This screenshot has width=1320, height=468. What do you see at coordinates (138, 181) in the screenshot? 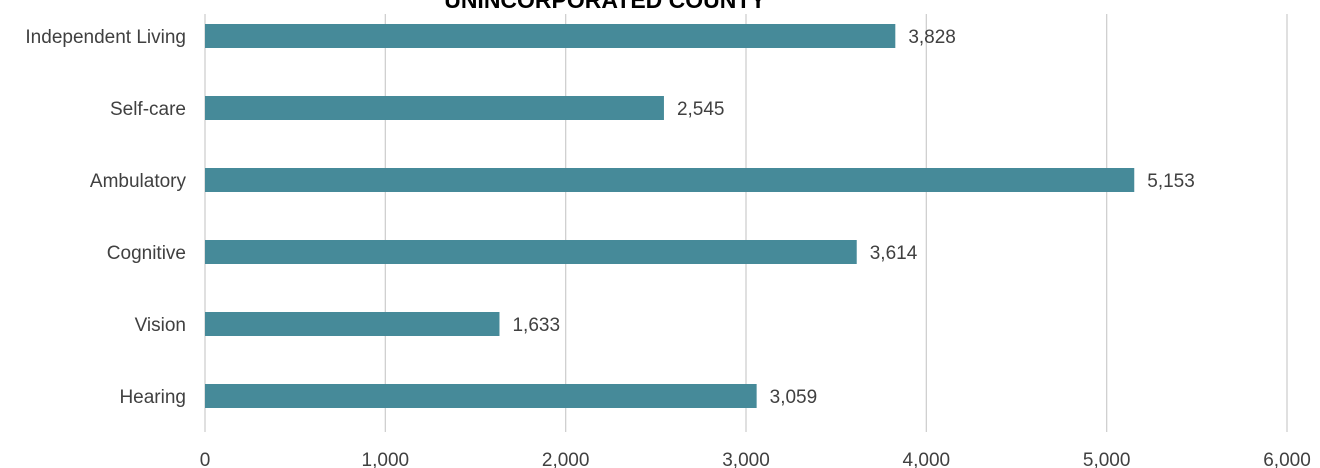
I see `y-tick-label: Ambulatory` at bounding box center [138, 181].